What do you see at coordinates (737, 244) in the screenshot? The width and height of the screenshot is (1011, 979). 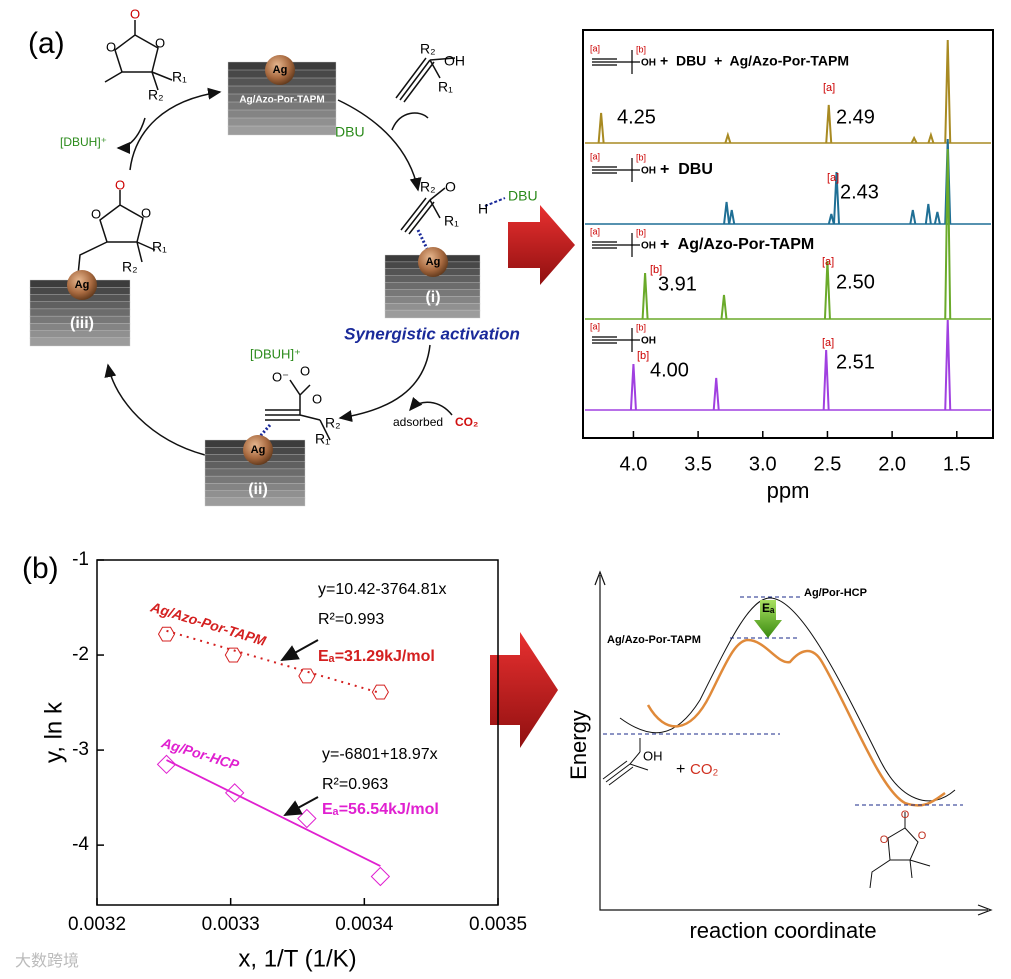 I see `label: + Ag/Azo-Por-TAPM` at bounding box center [737, 244].